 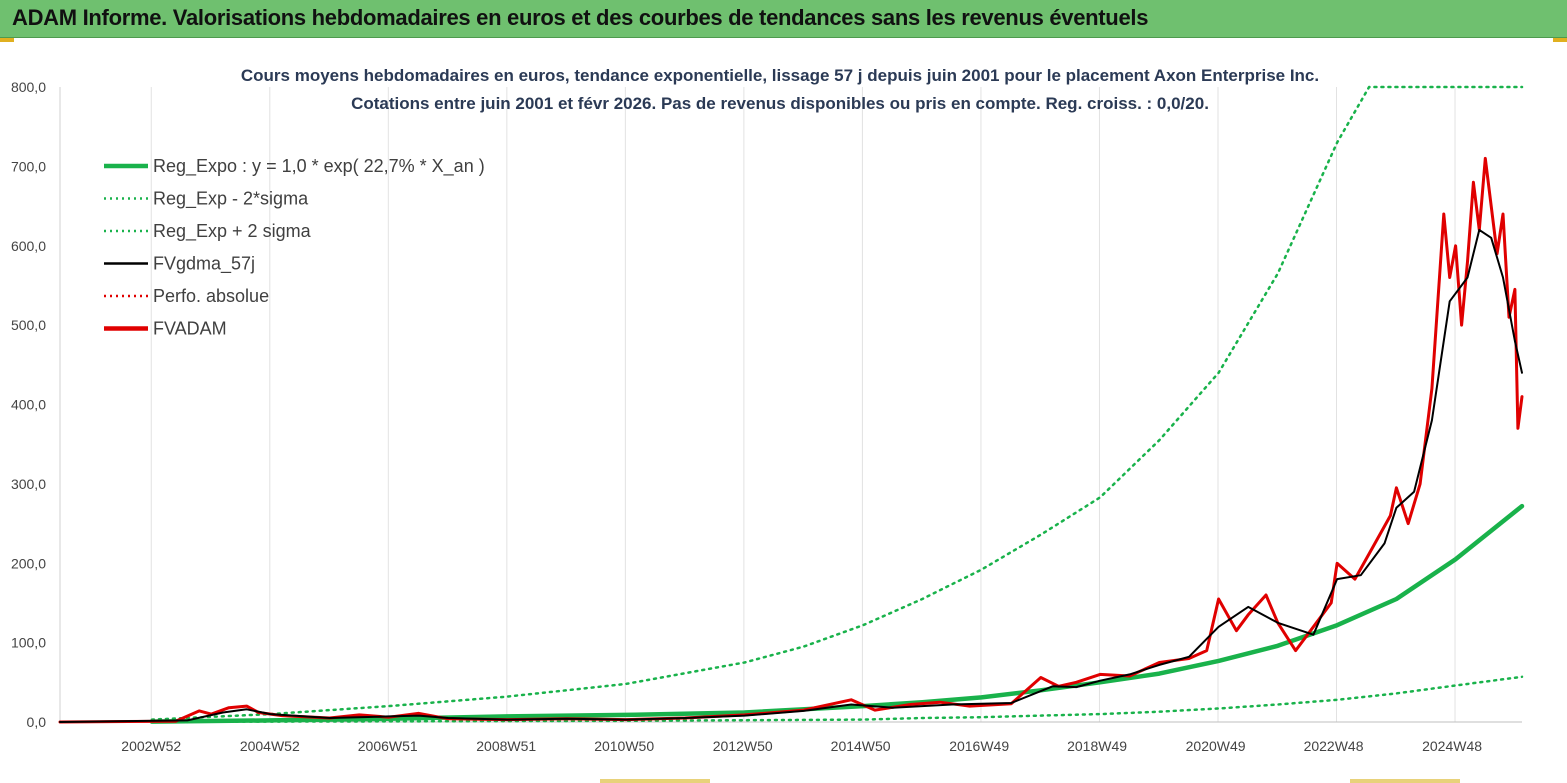 I want to click on y-tick-label: 0,0, so click(x=37, y=722).